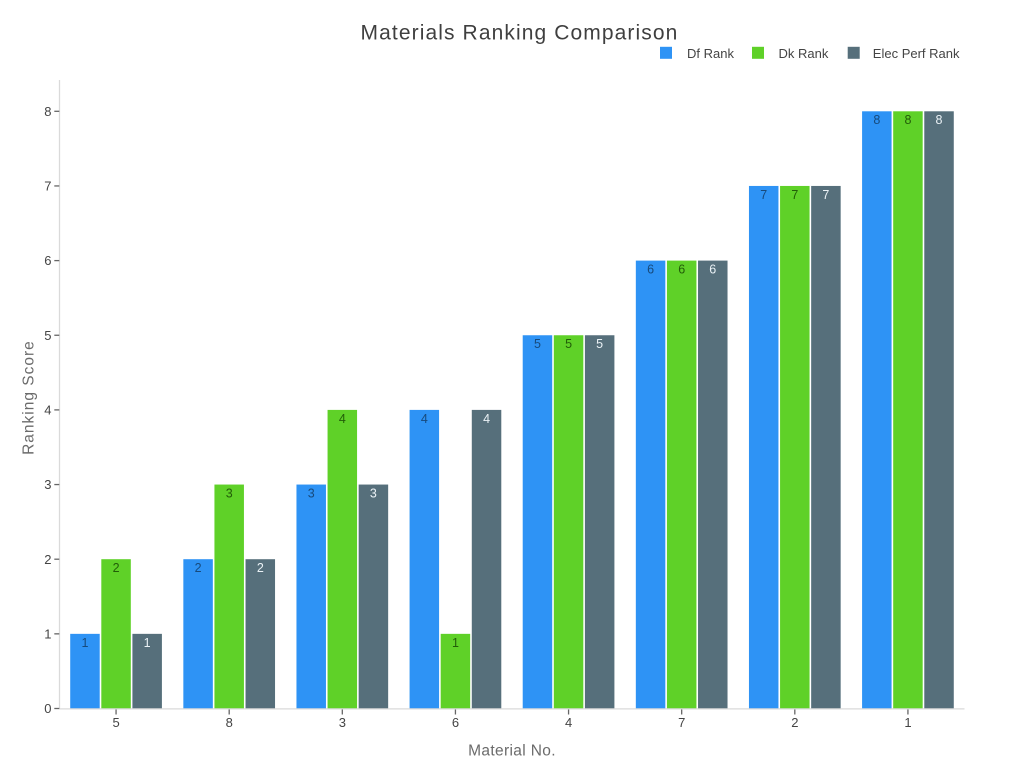  What do you see at coordinates (47, 708) in the screenshot?
I see `svg-text: 0` at bounding box center [47, 708].